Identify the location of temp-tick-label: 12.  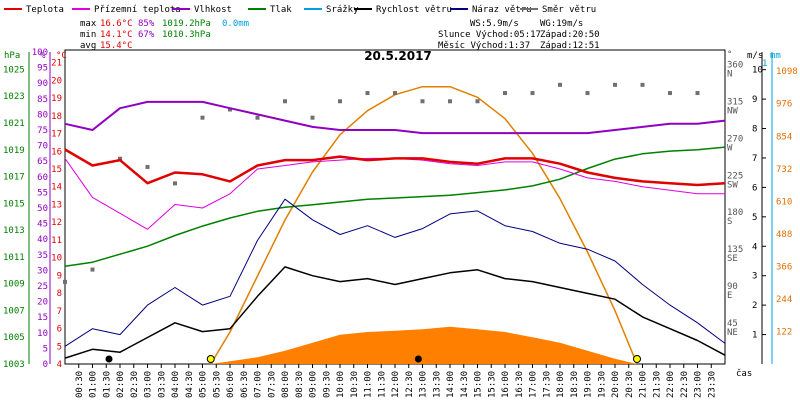
(56, 223).